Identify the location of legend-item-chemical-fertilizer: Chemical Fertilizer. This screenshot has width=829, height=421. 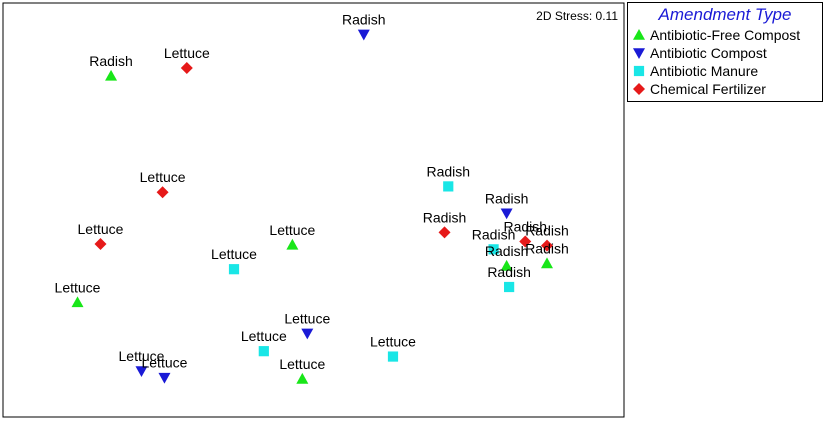
(725, 89).